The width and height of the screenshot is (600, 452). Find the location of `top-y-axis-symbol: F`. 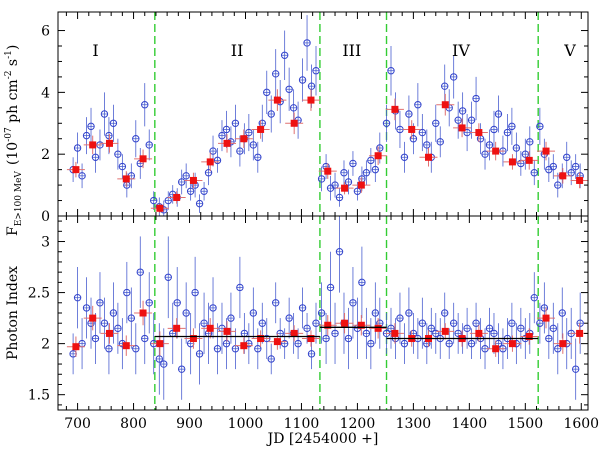

top-y-axis-symbol: F is located at coordinates (13, 231).